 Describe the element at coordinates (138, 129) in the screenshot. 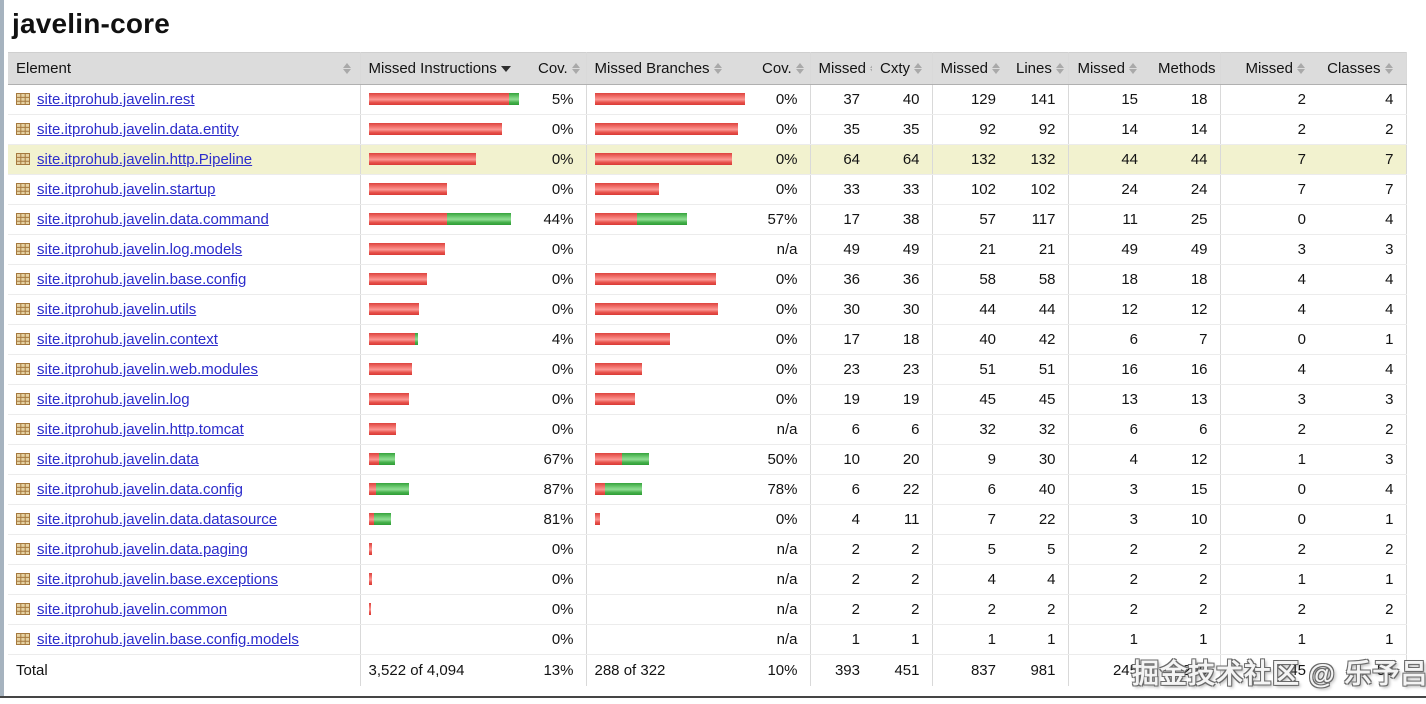

I see `package-link: site.itprohub.javelin.data.entity` at that location.